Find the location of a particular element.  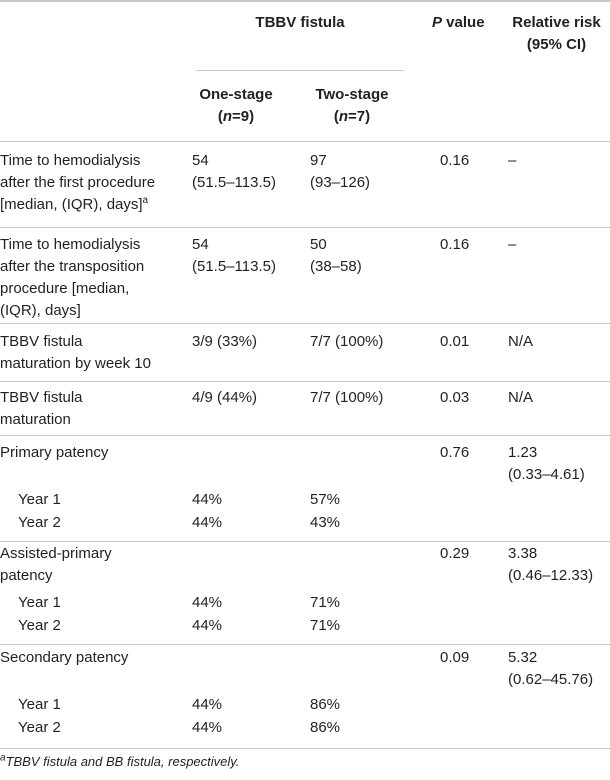

one-stage-cell: 4/9 (44%) is located at coordinates (225, 397).